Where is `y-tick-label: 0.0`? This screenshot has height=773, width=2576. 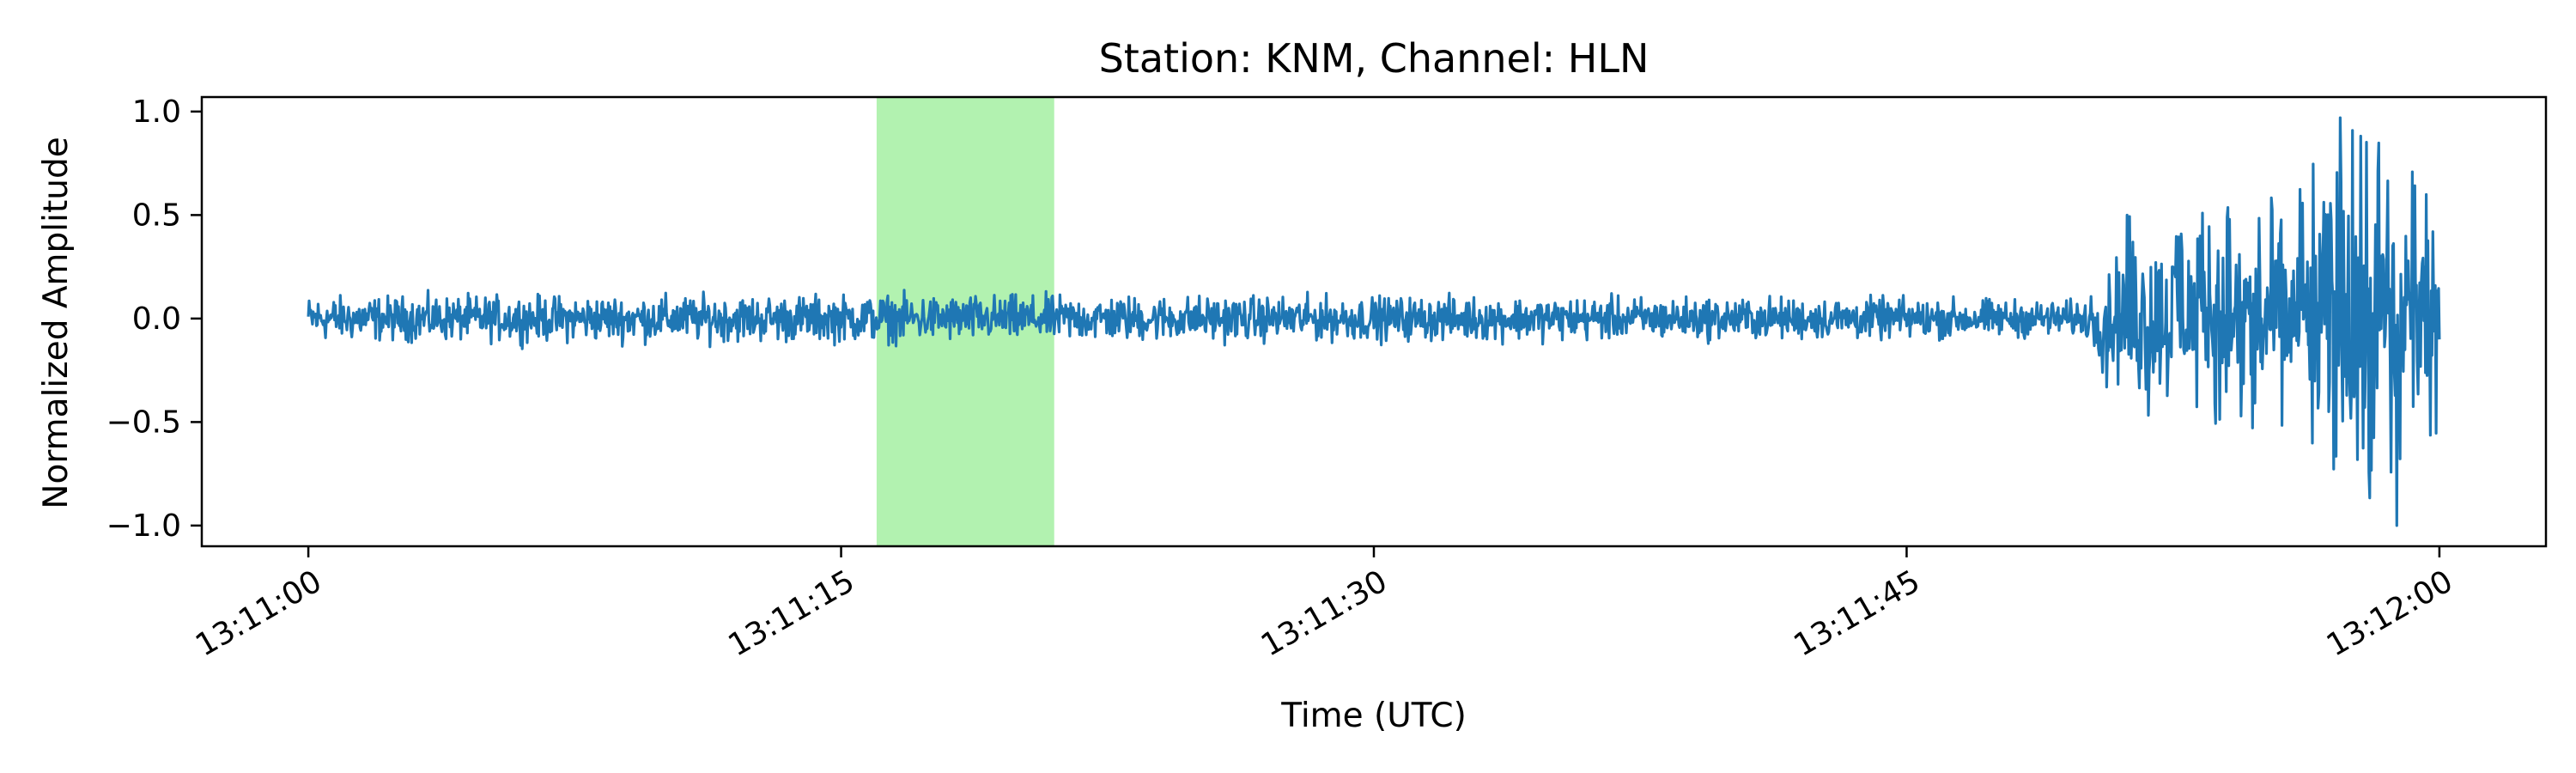
y-tick-label: 0.0 is located at coordinates (156, 319).